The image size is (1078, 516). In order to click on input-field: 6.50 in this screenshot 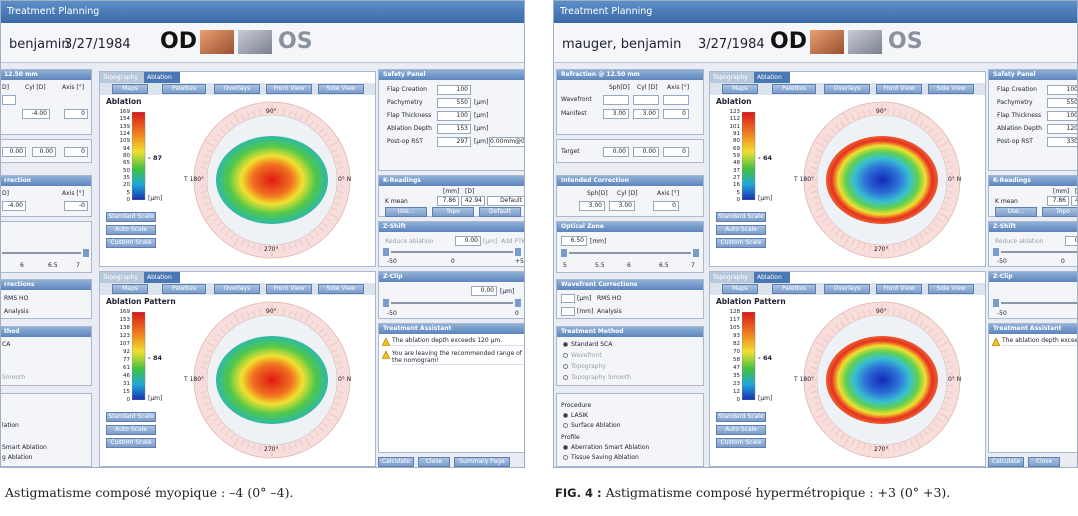, I will do `click(574, 241)`.